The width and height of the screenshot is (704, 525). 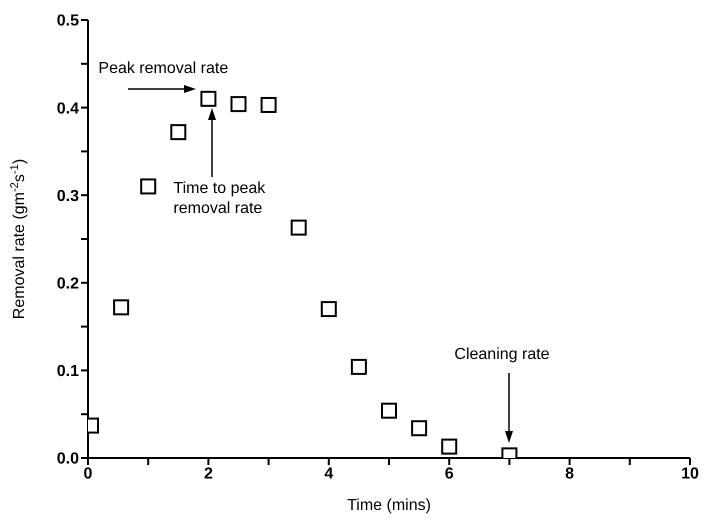 I want to click on y-tick-label: 0.3, so click(x=68, y=196).